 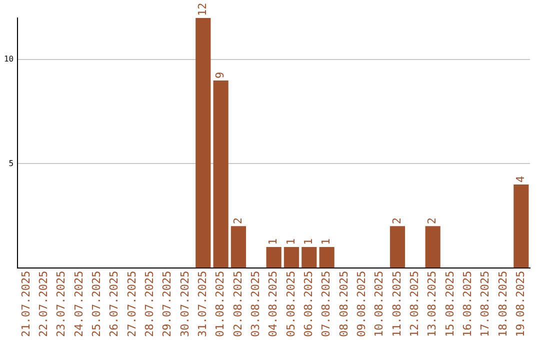 I want to click on x-tick-label: 03.08.2025, so click(x=255, y=304).